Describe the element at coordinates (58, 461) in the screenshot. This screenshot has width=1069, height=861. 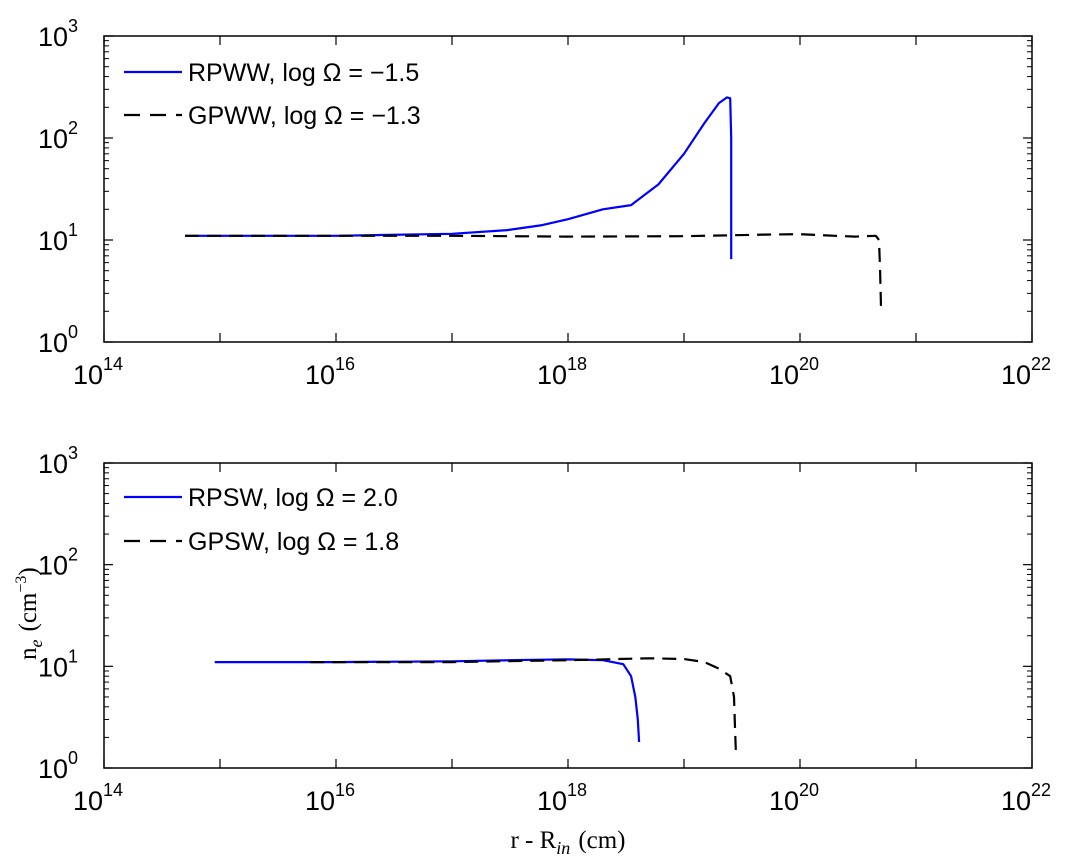
I see `bottom-ytick-label: 10³` at that location.